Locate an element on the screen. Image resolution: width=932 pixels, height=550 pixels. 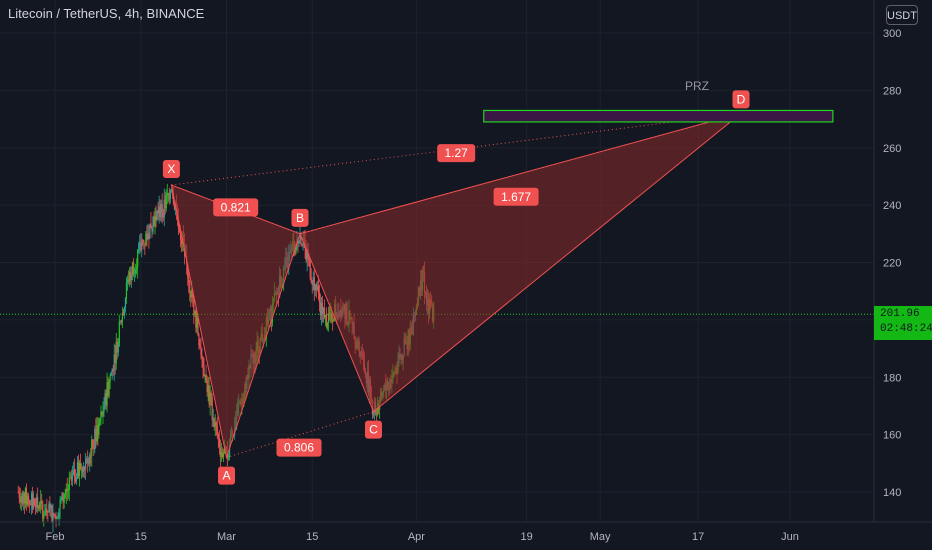
ratio-label: 1.27 is located at coordinates (457, 153).